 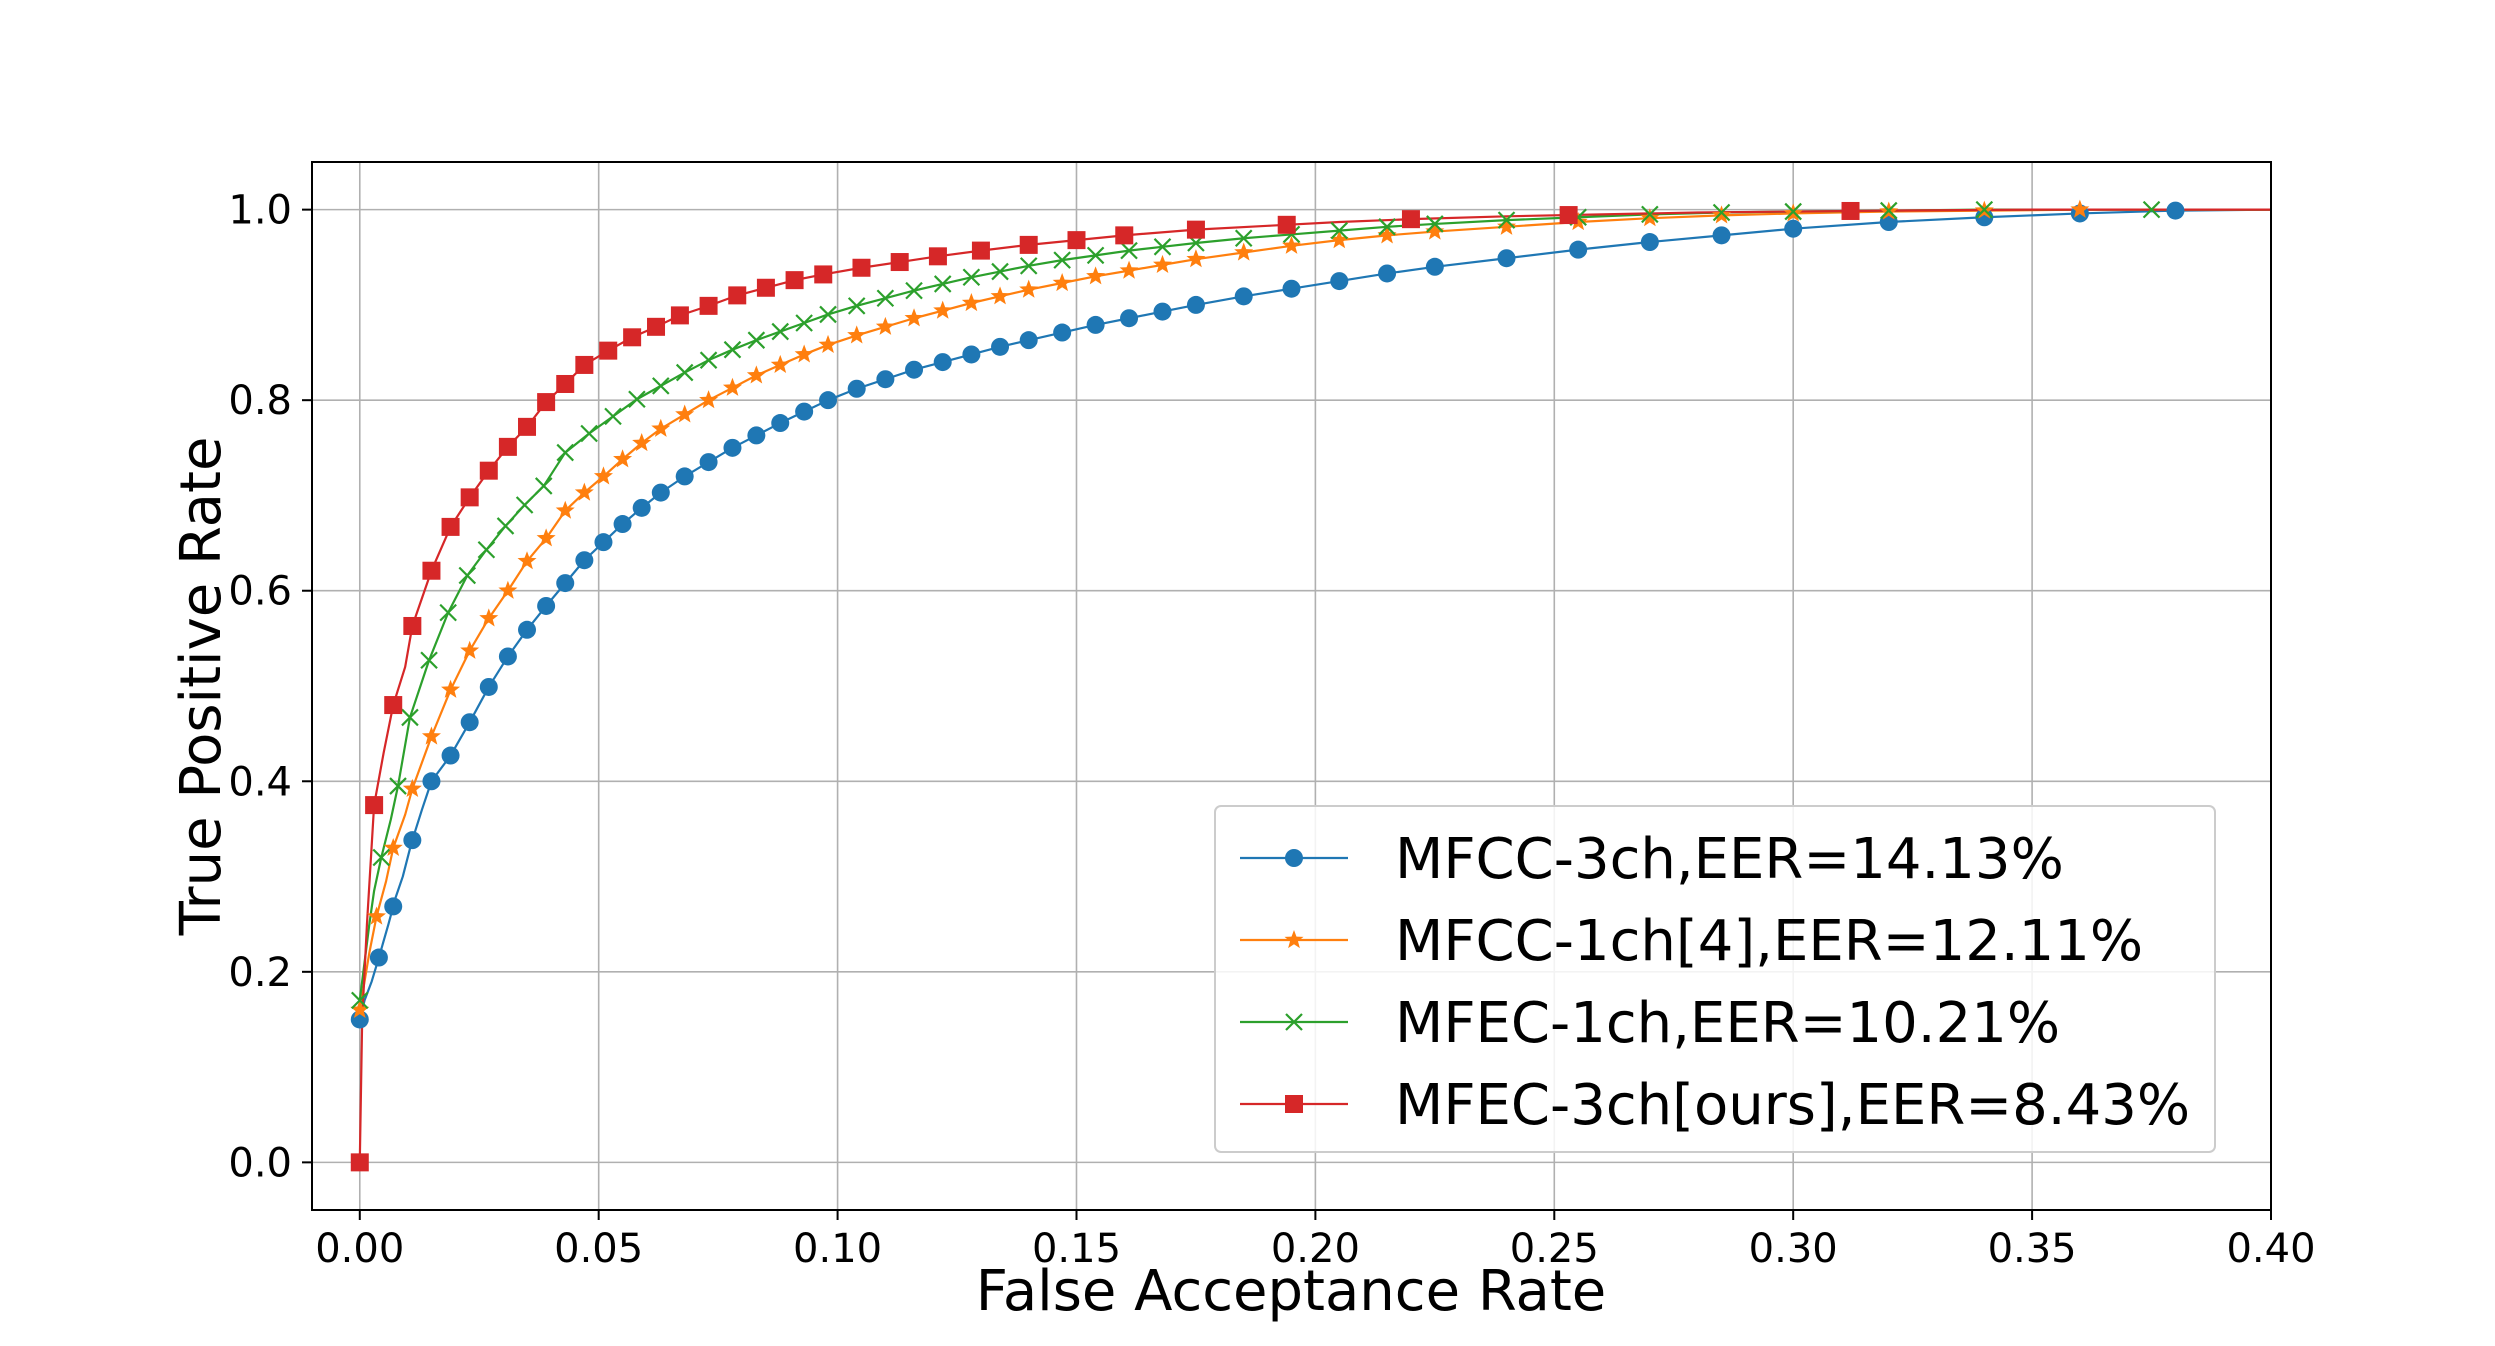 I want to click on legend-label-0: MFCC-3ch,EER=14.13%, so click(x=1729, y=859).